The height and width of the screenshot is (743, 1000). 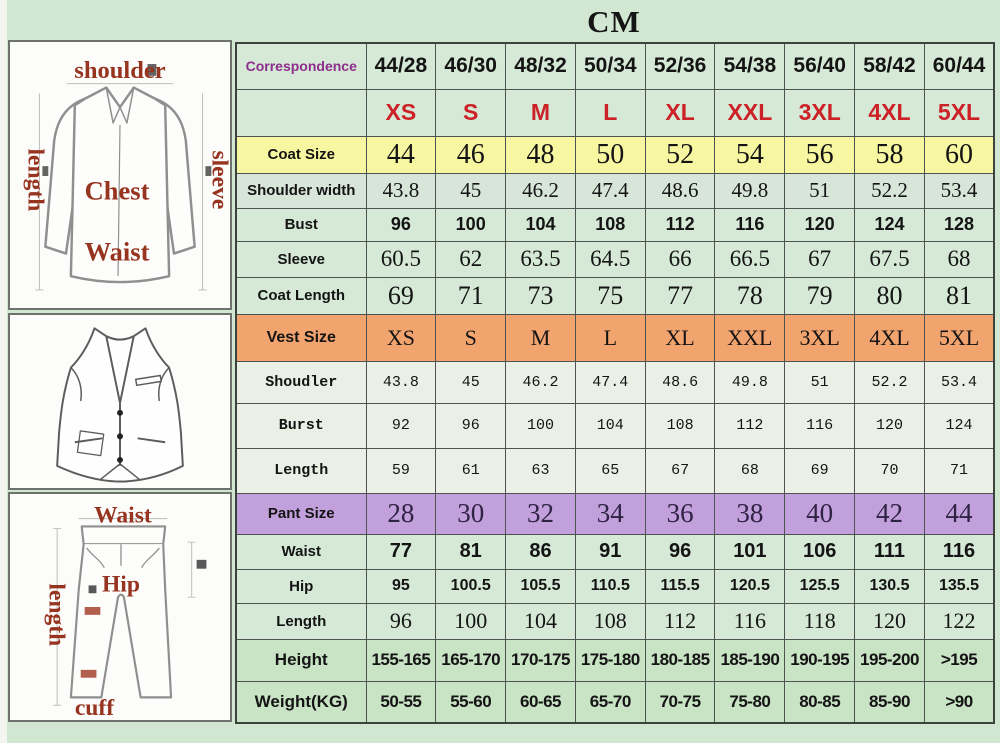 I want to click on table-cell: 68, so click(x=750, y=470).